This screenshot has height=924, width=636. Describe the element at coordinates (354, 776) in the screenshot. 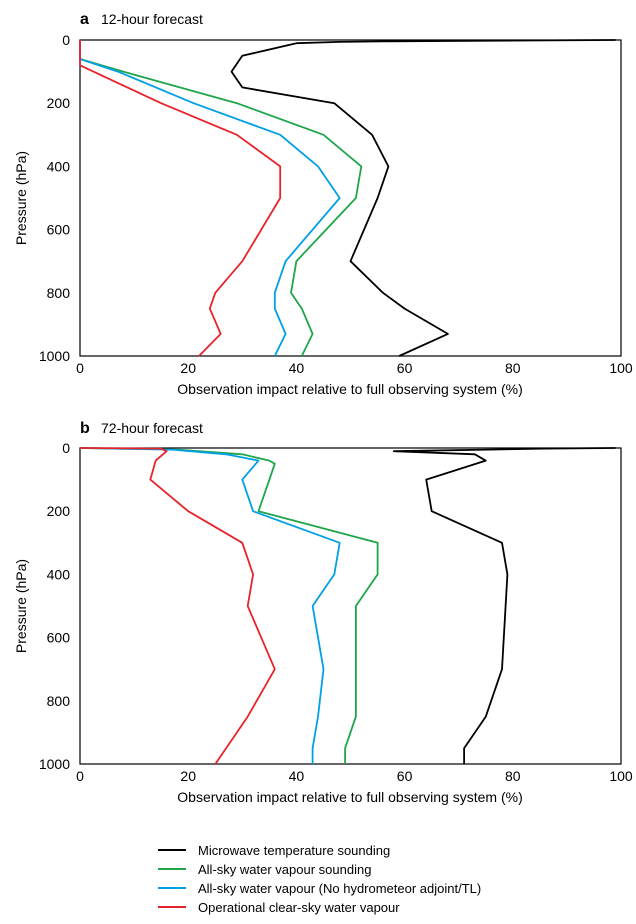

I see `panel-b-x-ticks: 0 20 40 60 80 100` at that location.